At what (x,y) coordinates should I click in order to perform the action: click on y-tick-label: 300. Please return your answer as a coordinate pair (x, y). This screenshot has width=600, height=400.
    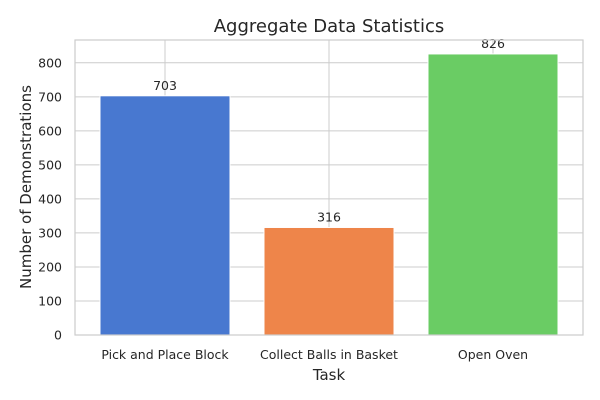
    Looking at the image, I should click on (50, 232).